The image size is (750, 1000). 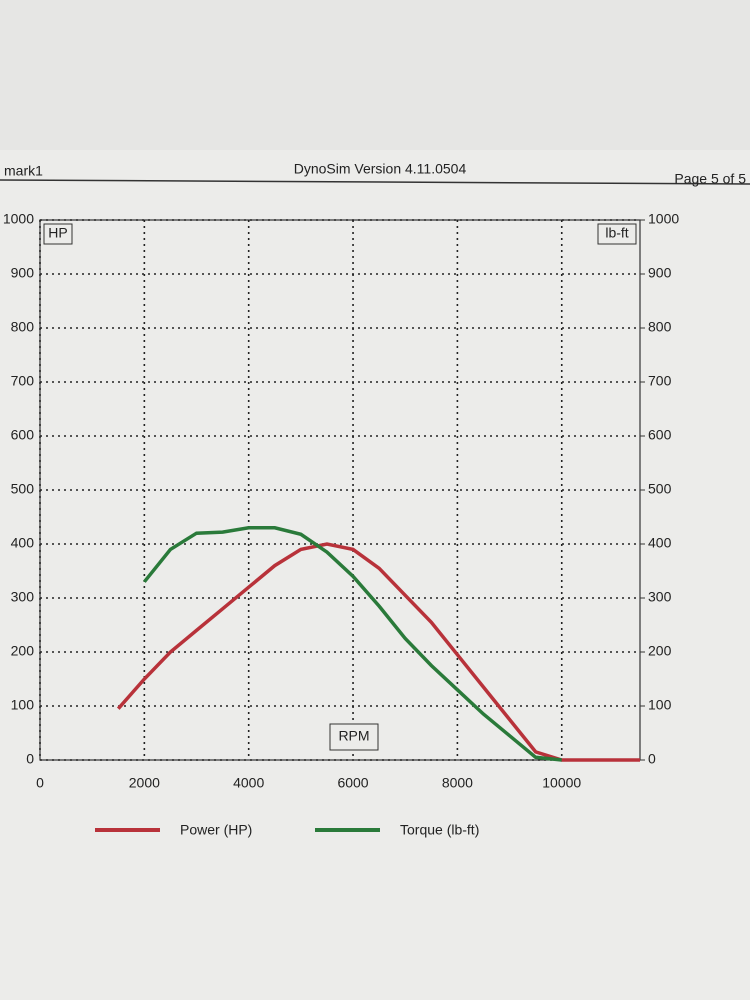 What do you see at coordinates (23, 543) in the screenshot?
I see `y-tick-label: 400` at bounding box center [23, 543].